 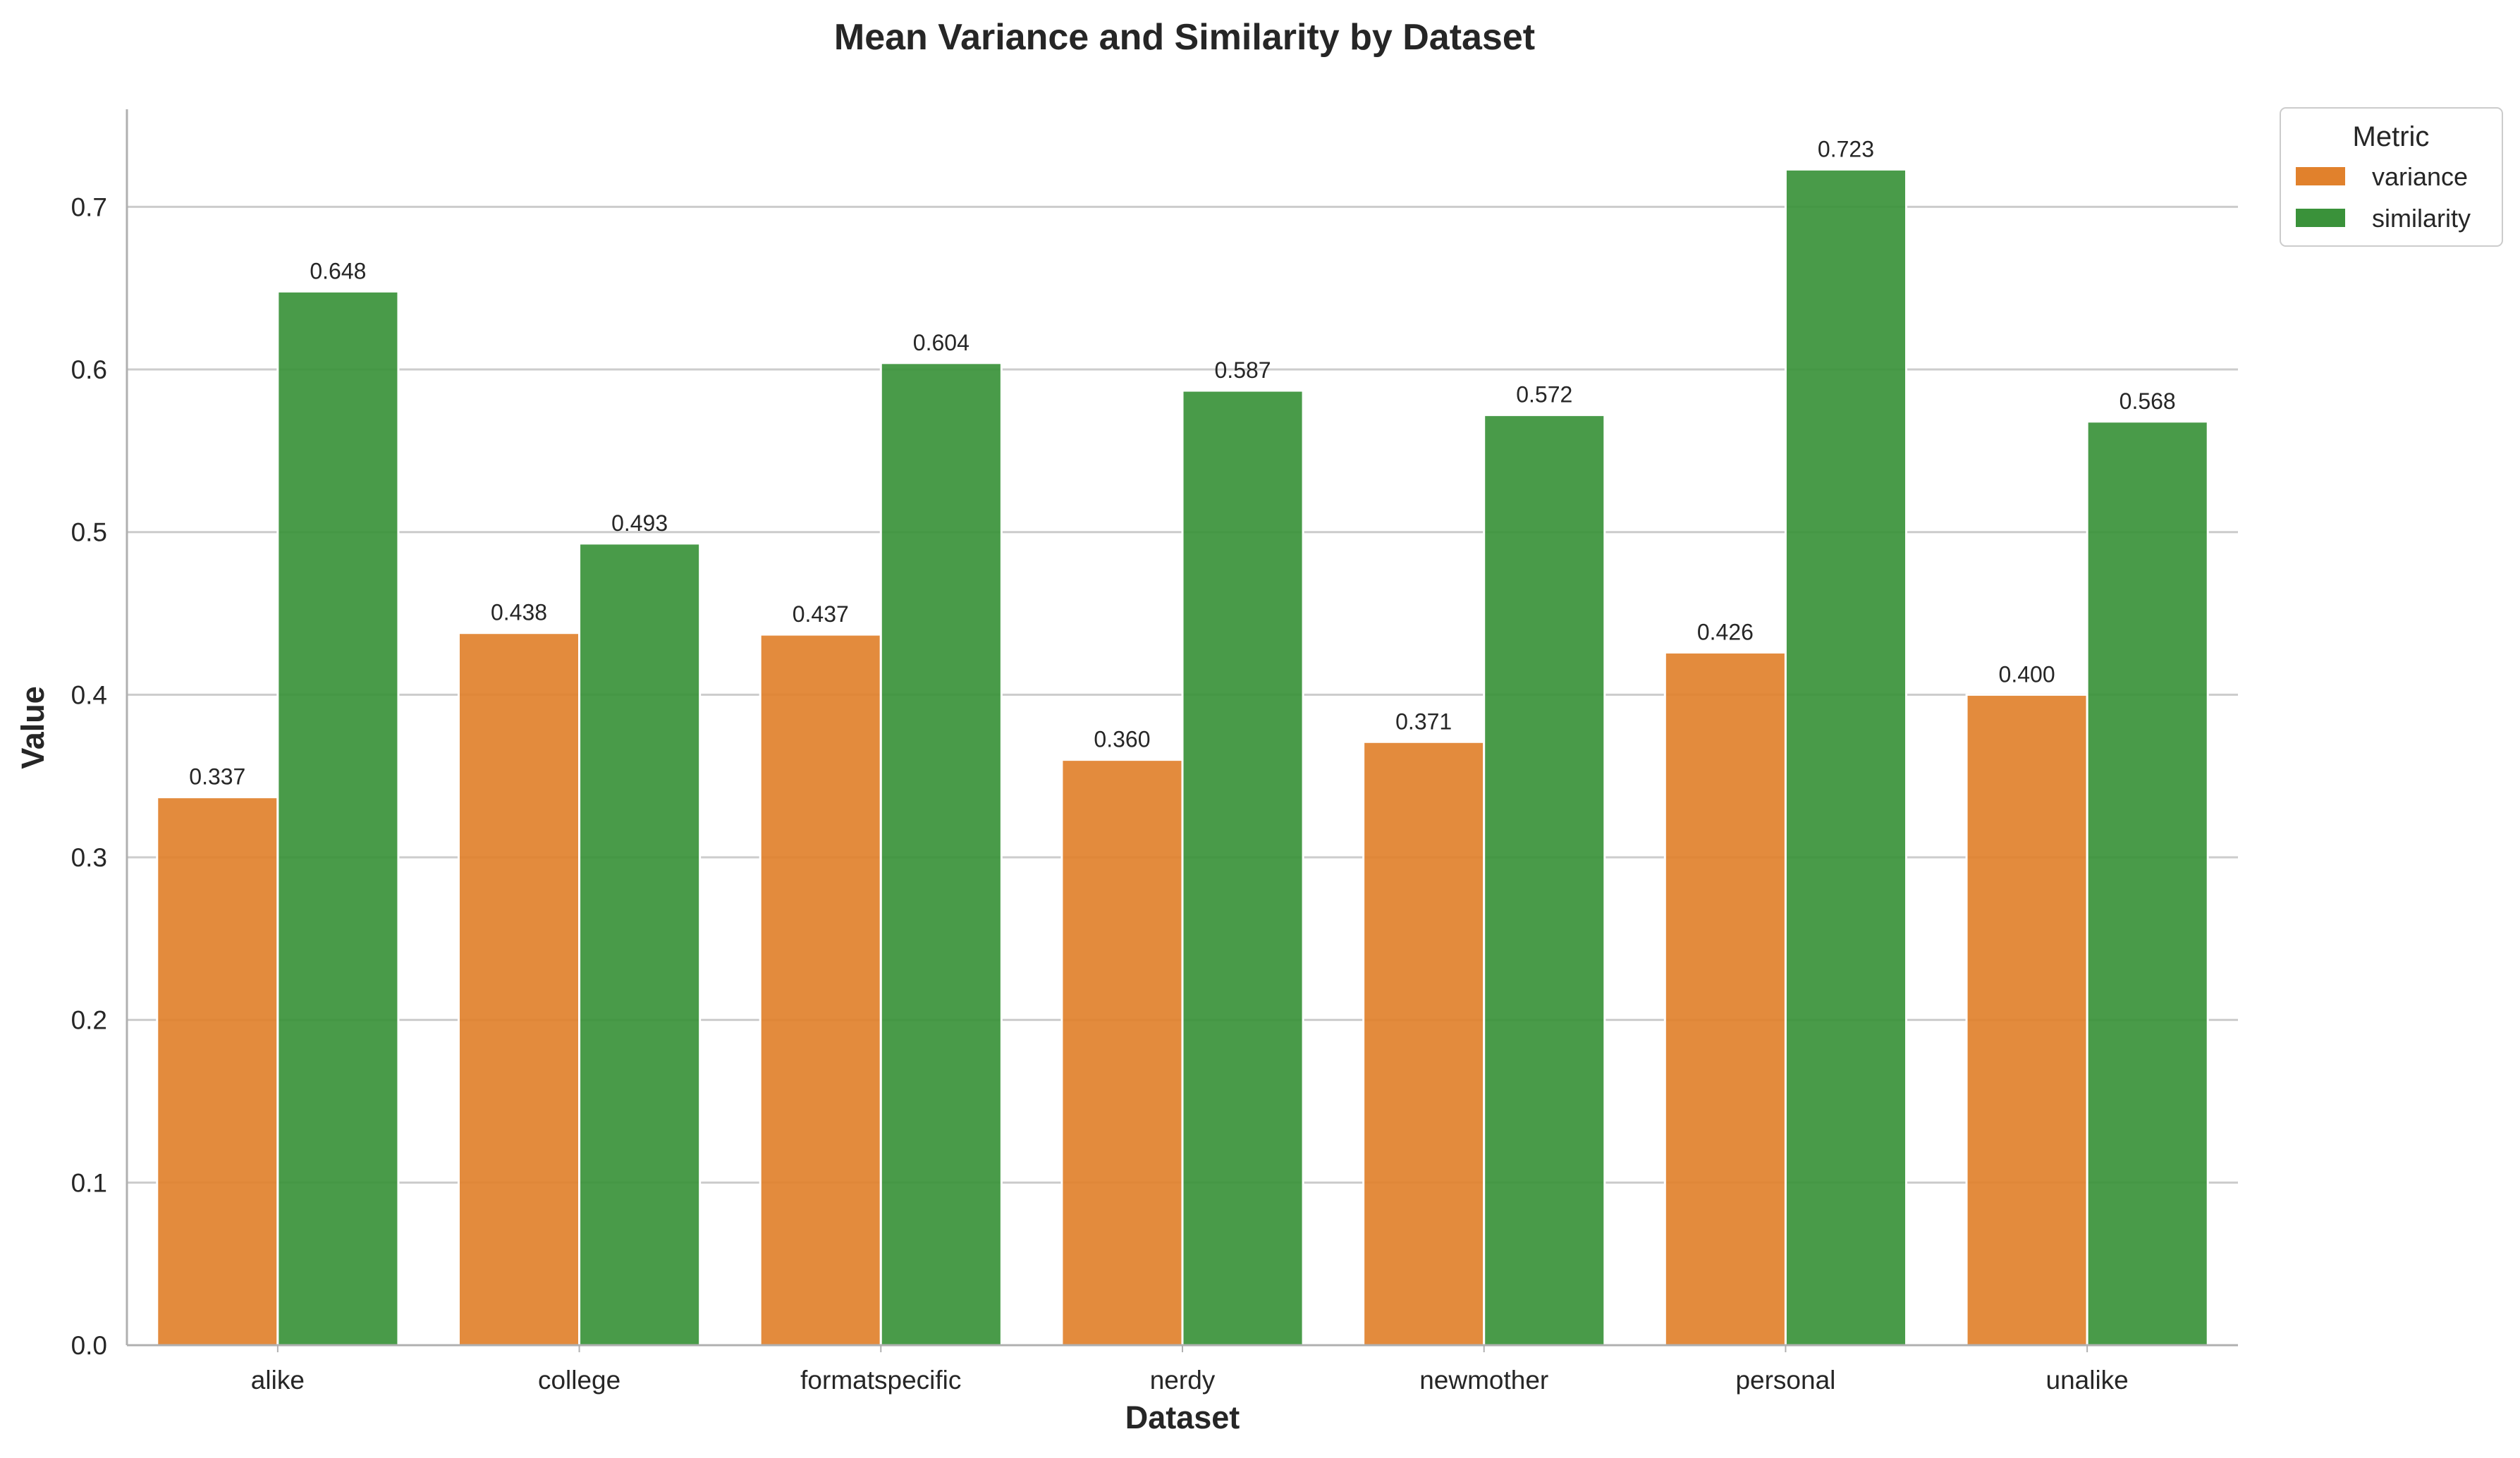 I want to click on data-label-similarity-college: 0.493, so click(x=639, y=523).